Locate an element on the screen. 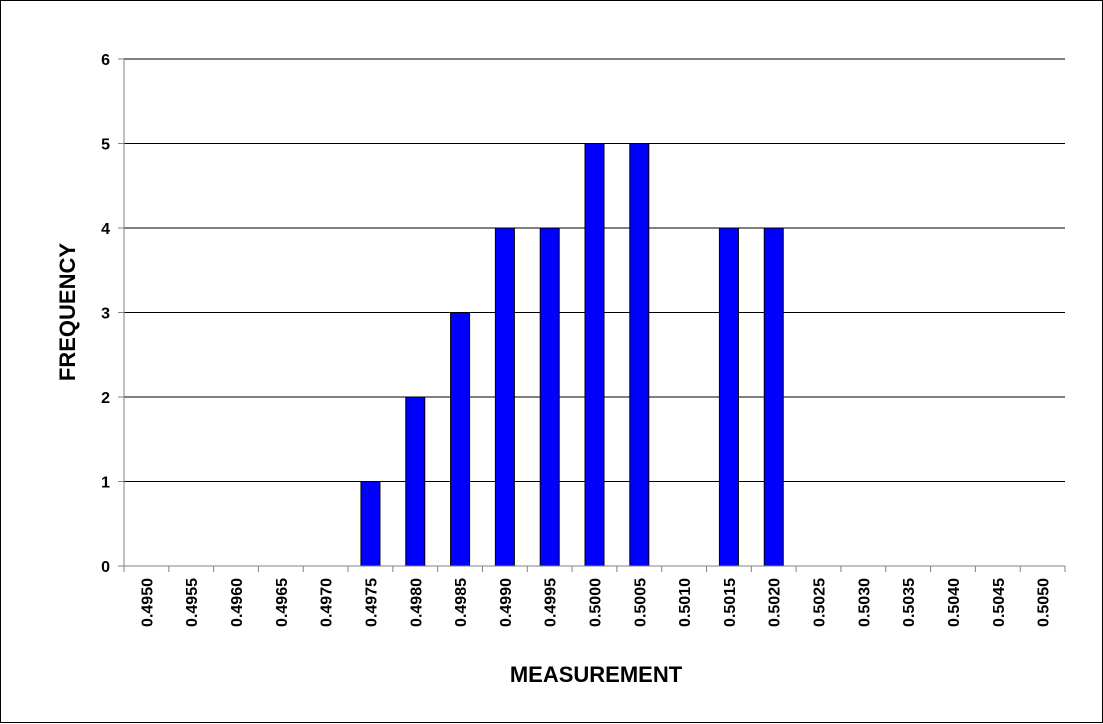 The height and width of the screenshot is (724, 1103). y-tick-label-5: 5 is located at coordinates (105, 145).